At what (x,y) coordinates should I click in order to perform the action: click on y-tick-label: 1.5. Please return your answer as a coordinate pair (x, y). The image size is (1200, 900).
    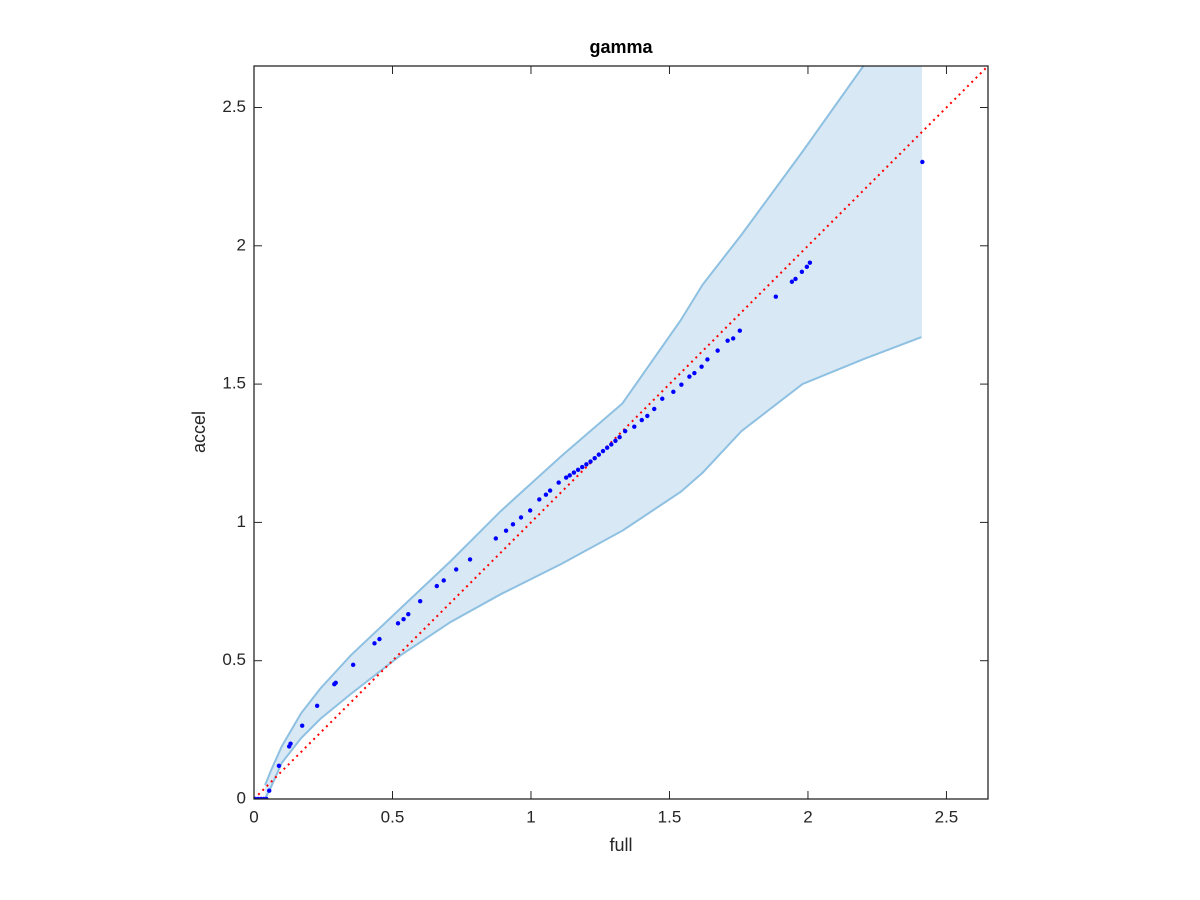
    Looking at the image, I should click on (234, 383).